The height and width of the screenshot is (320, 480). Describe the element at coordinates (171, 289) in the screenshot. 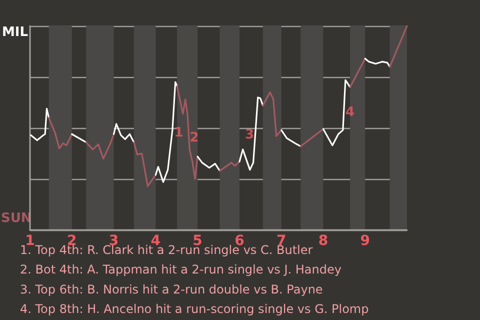

I see `text: 3. Top 6th: B. Norris hit a 2-run double vs B. Payne` at that location.